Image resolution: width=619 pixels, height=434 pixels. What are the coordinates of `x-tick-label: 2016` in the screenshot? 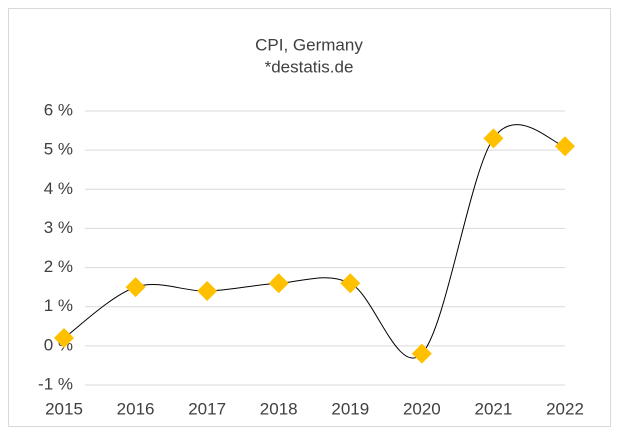 It's located at (136, 408).